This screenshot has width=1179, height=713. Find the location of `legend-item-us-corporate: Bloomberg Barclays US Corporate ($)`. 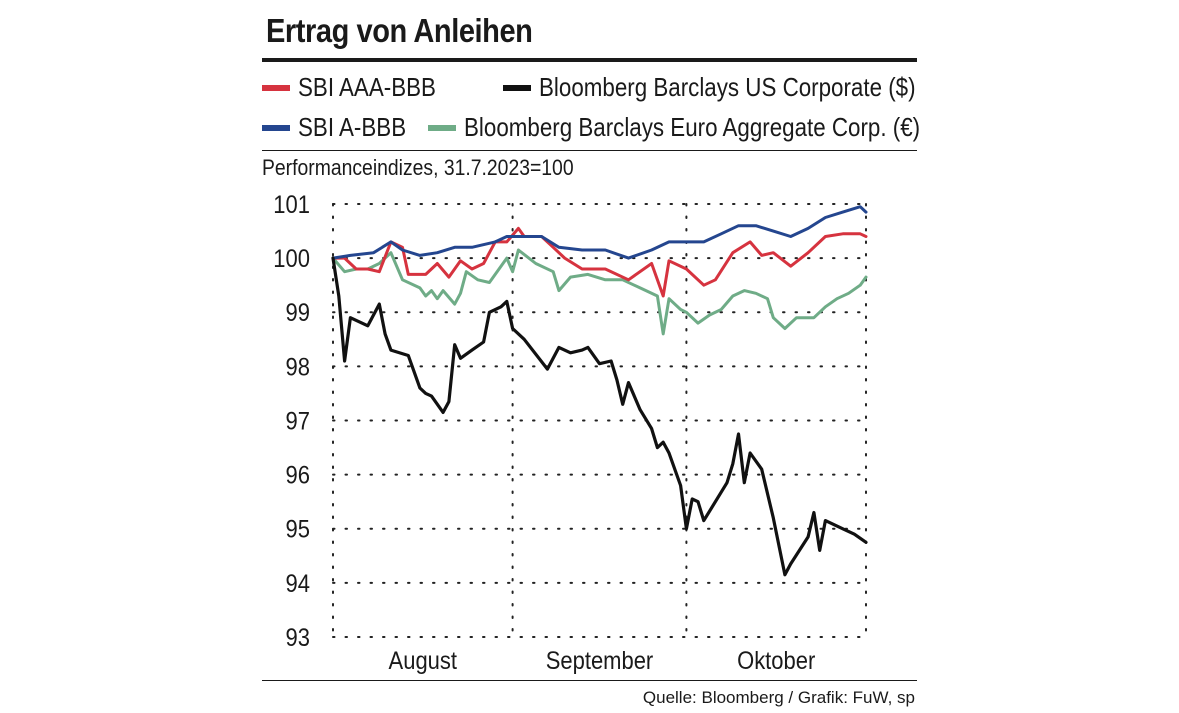

legend-item-us-corporate: Bloomberg Barclays US Corporate ($) is located at coordinates (740, 87).